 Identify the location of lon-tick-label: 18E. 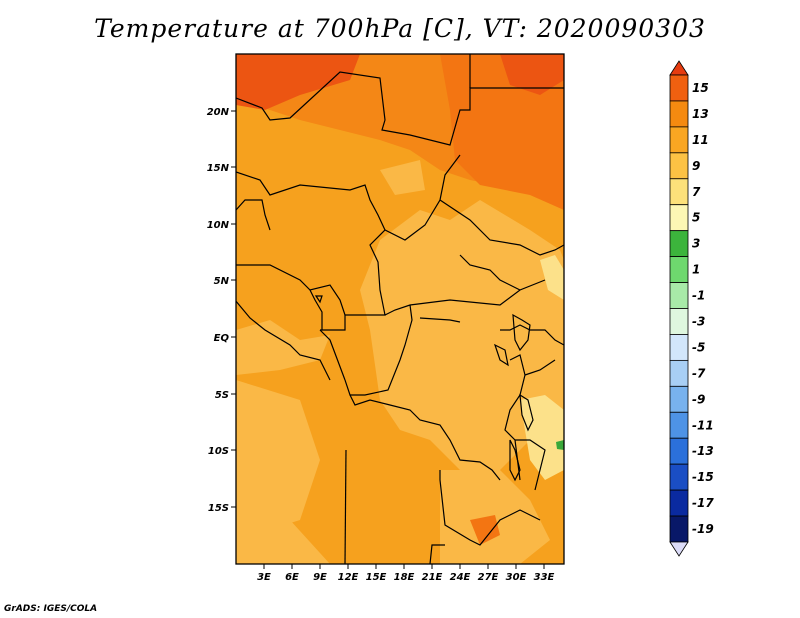
(404, 577).